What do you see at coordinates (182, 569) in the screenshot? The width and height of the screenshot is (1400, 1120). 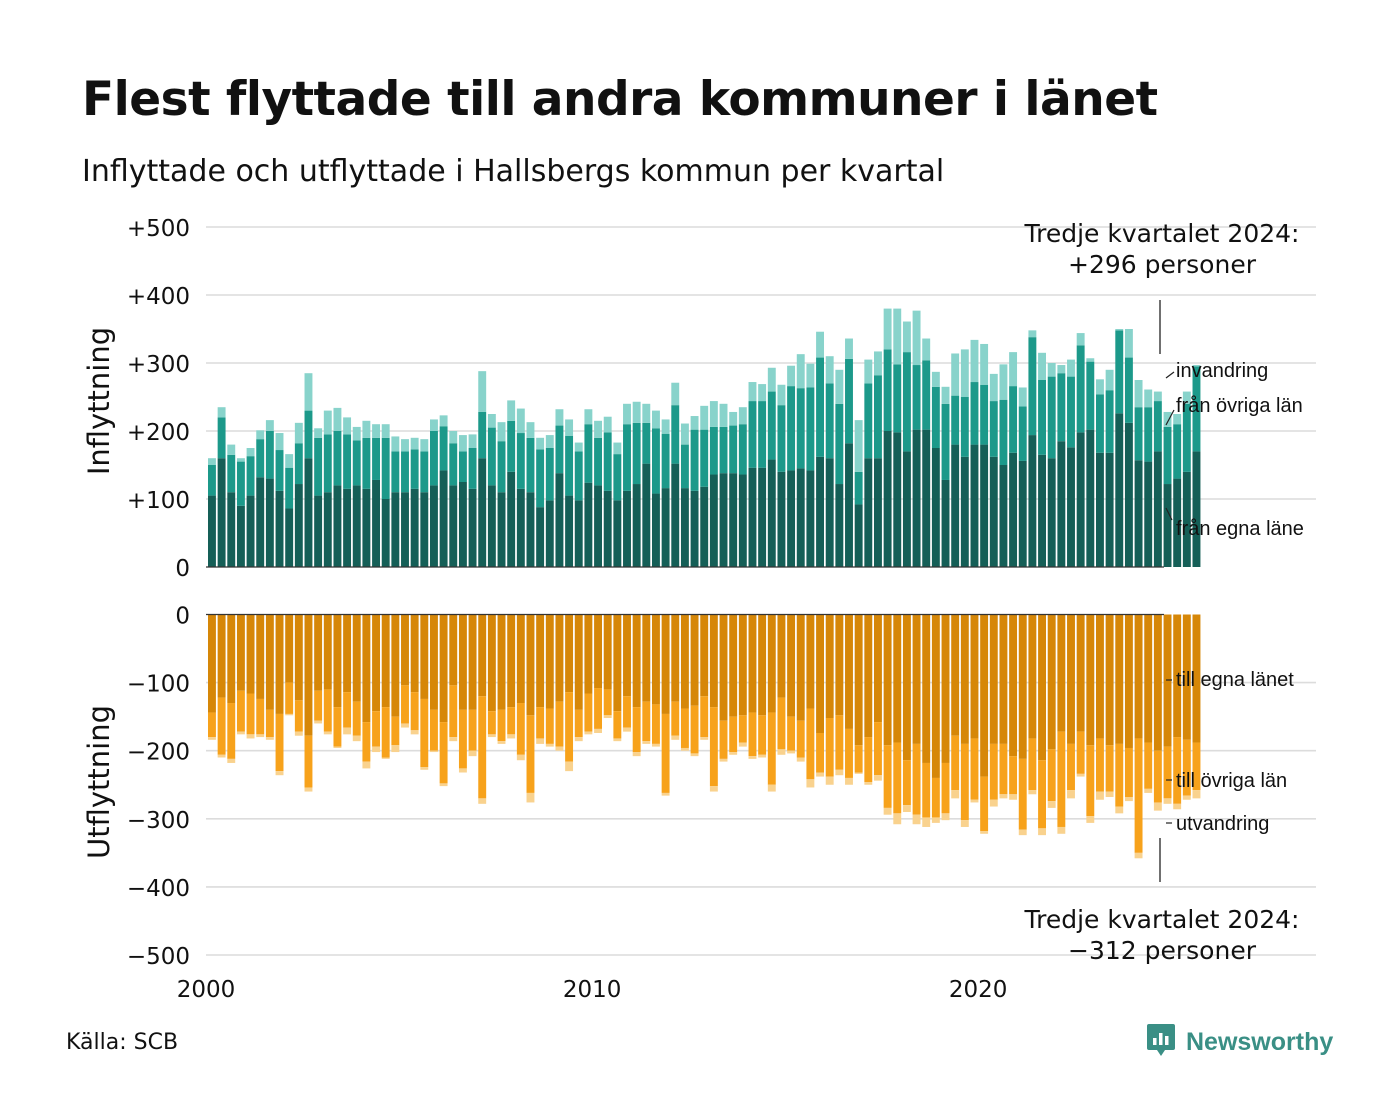 I see `ytick-label: 0` at bounding box center [182, 569].